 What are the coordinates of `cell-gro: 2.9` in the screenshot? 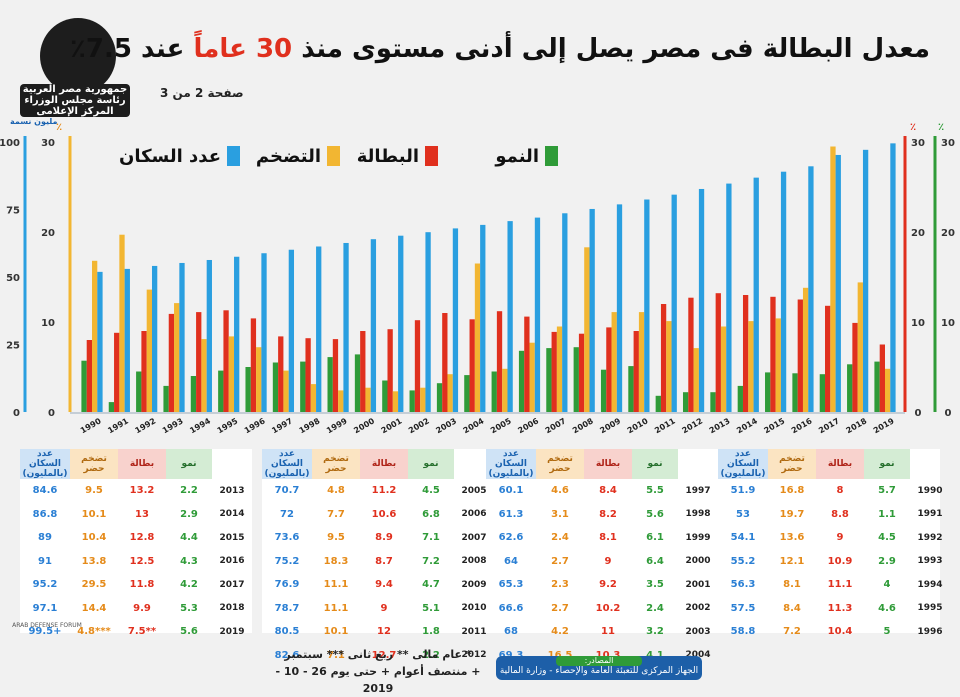 It's located at (189, 514).